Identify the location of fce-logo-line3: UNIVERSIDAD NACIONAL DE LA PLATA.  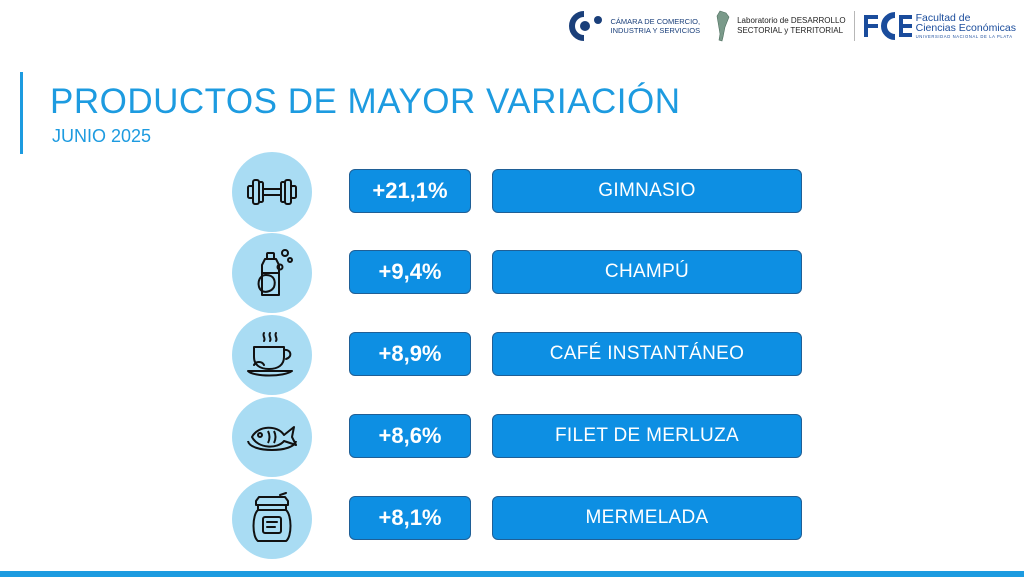
(964, 36).